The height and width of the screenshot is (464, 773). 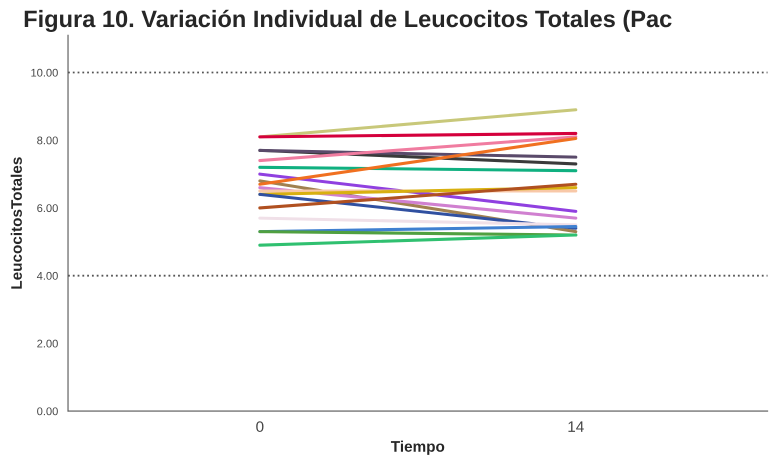 I want to click on y-tick-label: 2.00, so click(x=47, y=344).